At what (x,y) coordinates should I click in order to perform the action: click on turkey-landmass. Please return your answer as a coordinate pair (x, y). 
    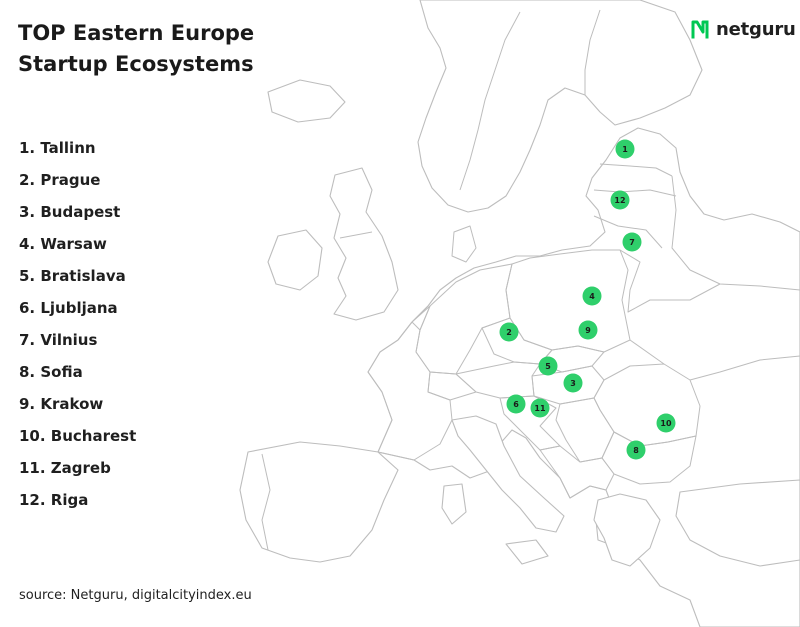
    Looking at the image, I should click on (737, 523).